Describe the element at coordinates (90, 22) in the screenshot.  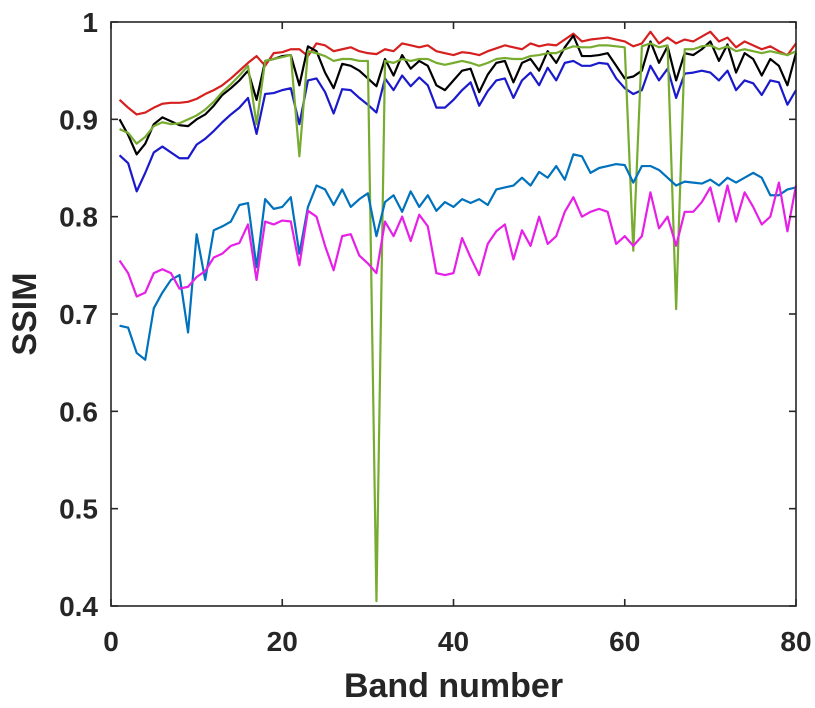
I see `y-tick-label: 1` at that location.